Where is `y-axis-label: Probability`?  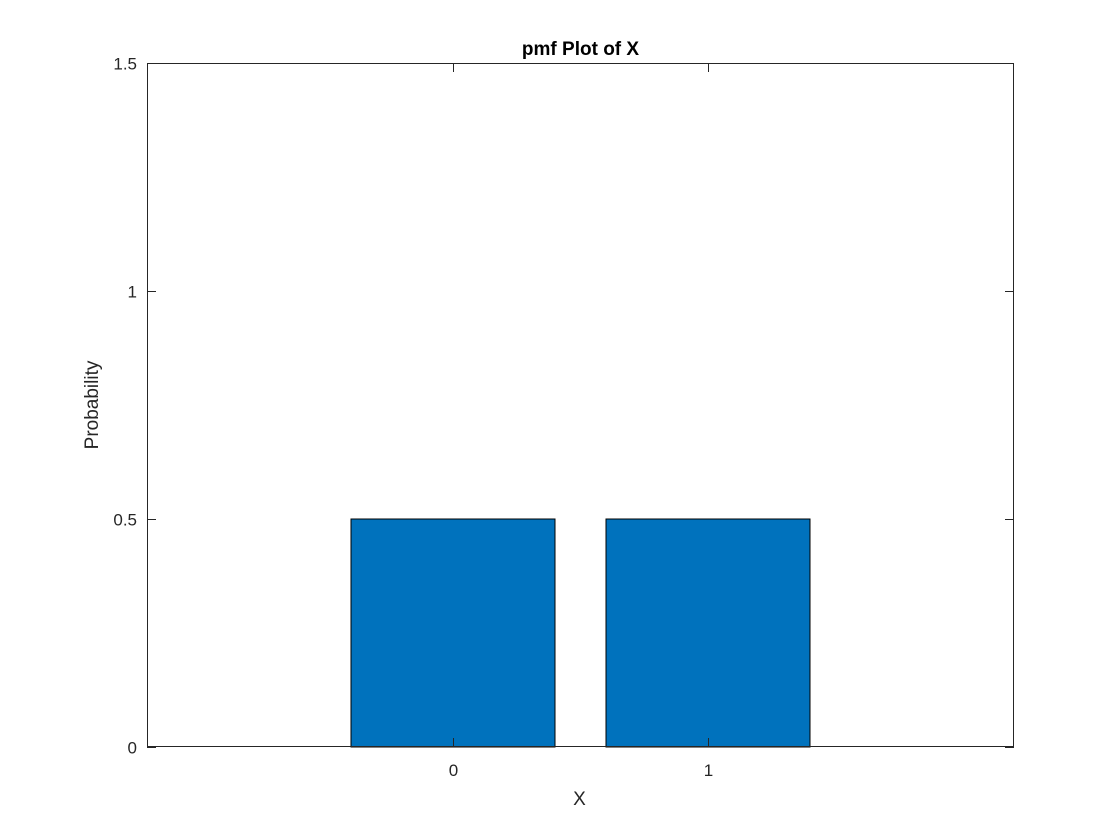
y-axis-label: Probability is located at coordinates (92, 404).